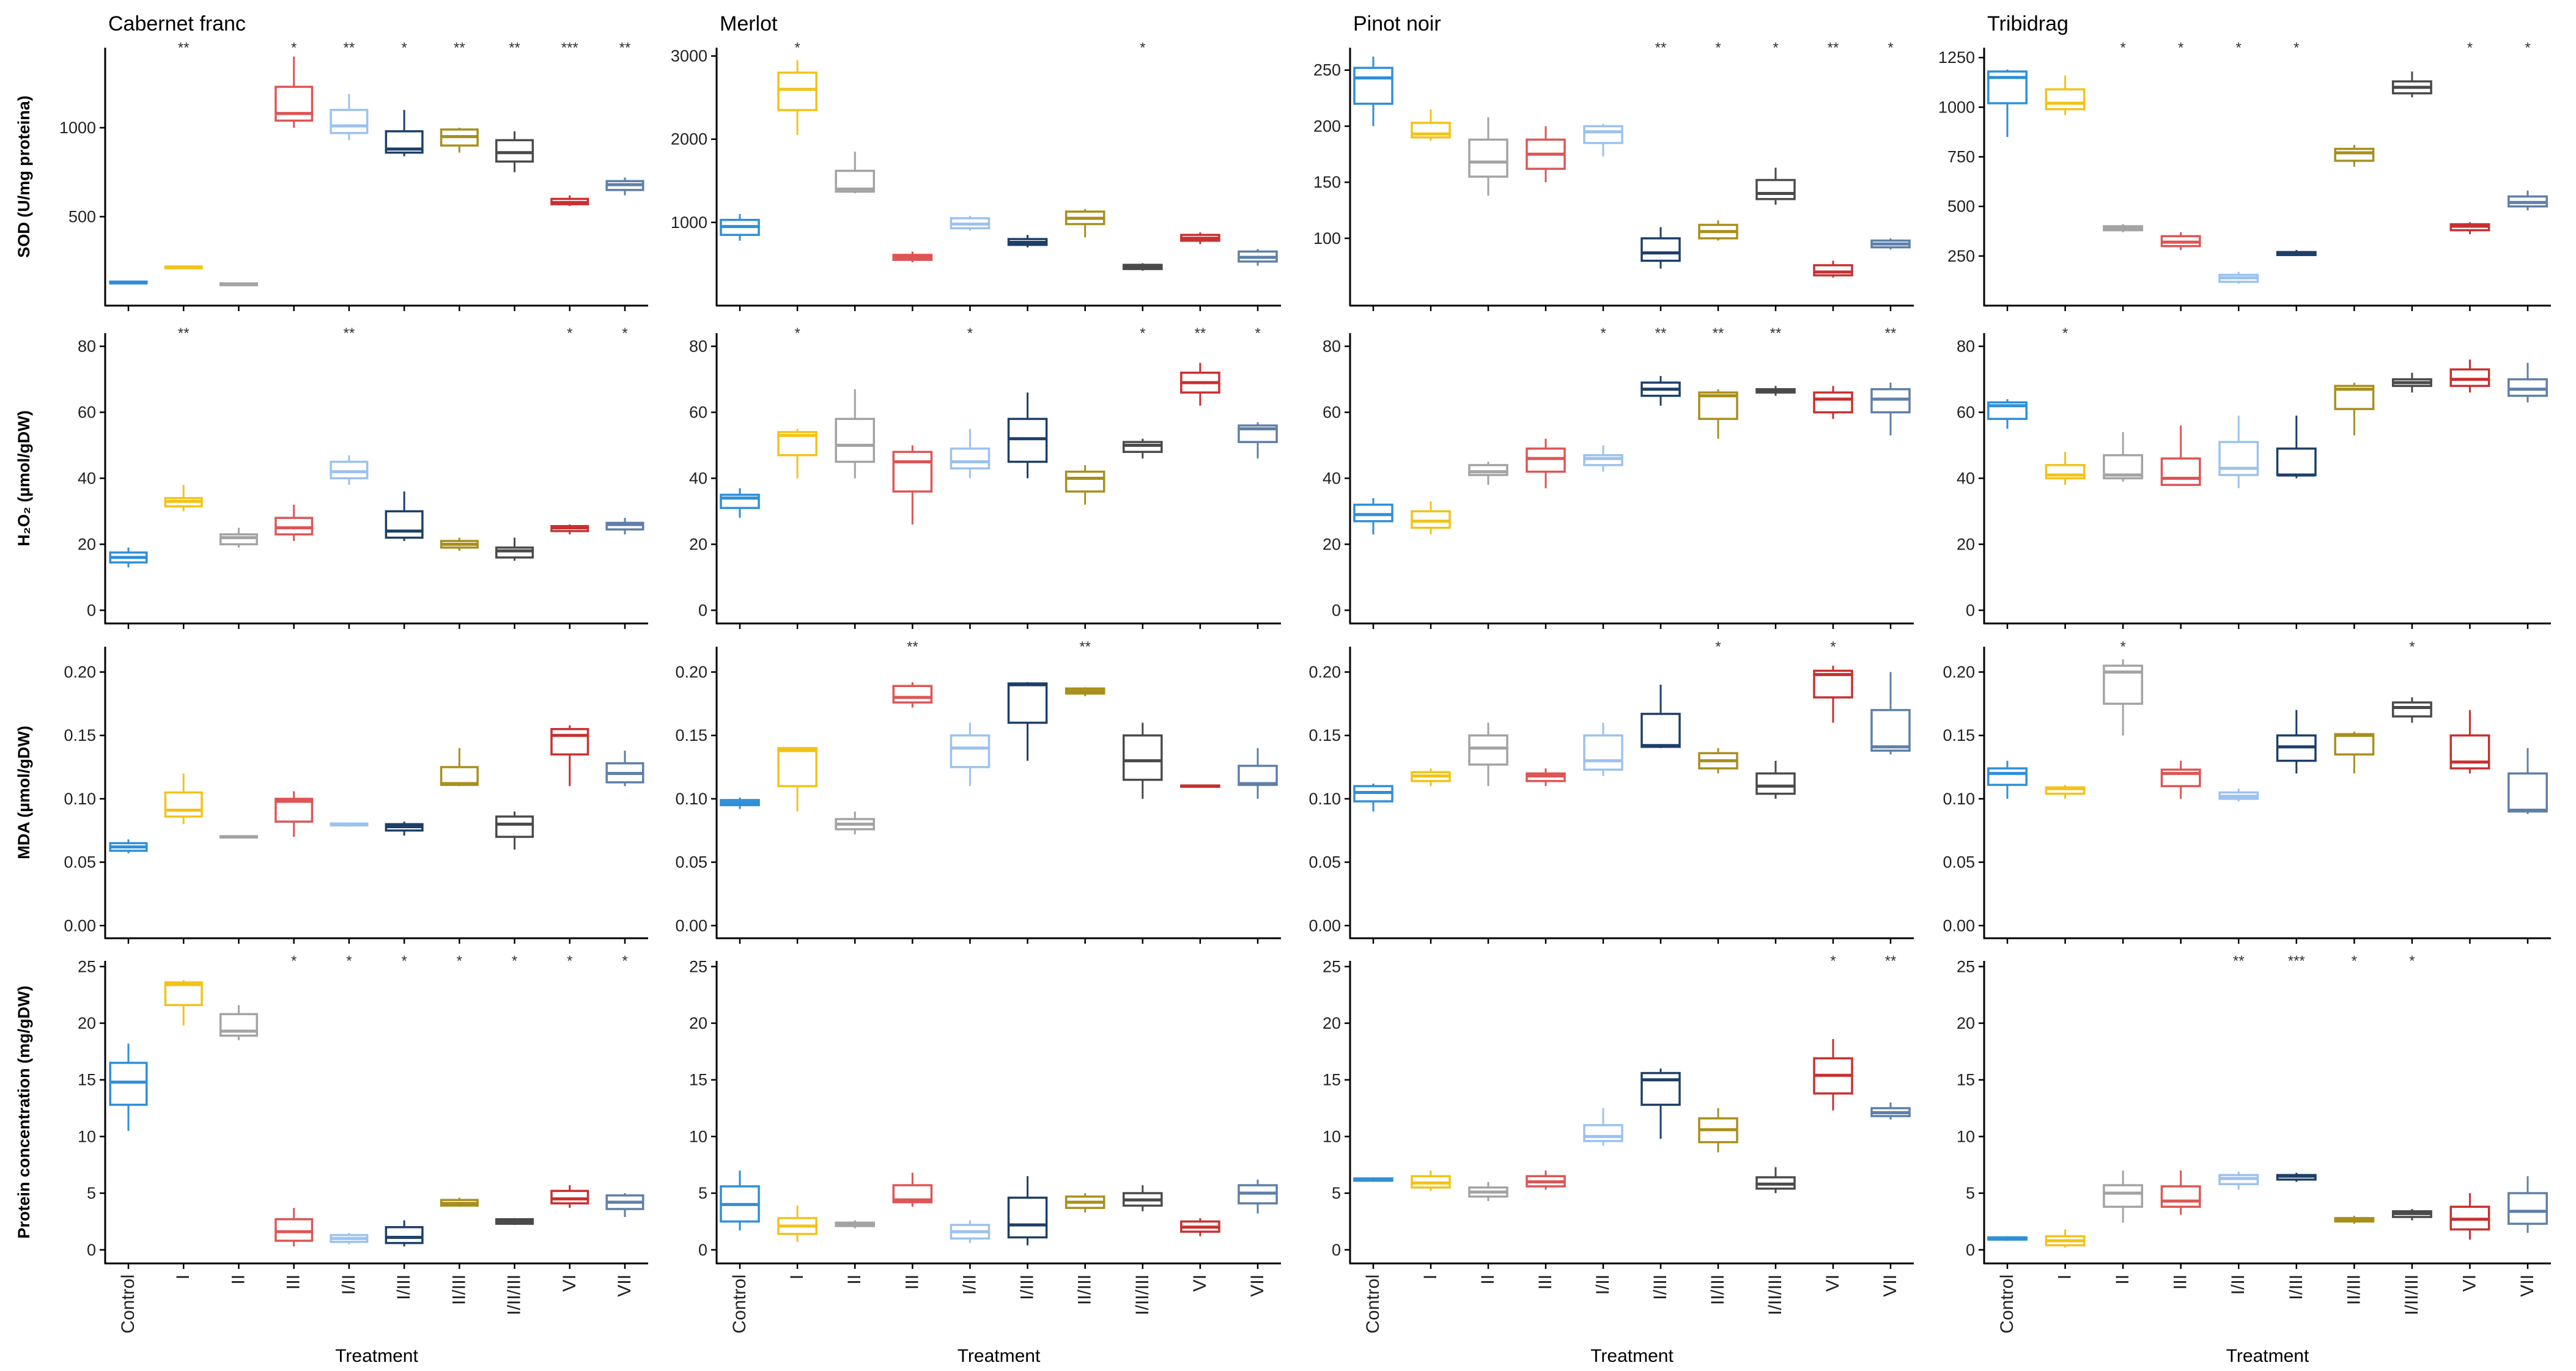  I want to click on y-tick-label: 60, so click(87, 413).